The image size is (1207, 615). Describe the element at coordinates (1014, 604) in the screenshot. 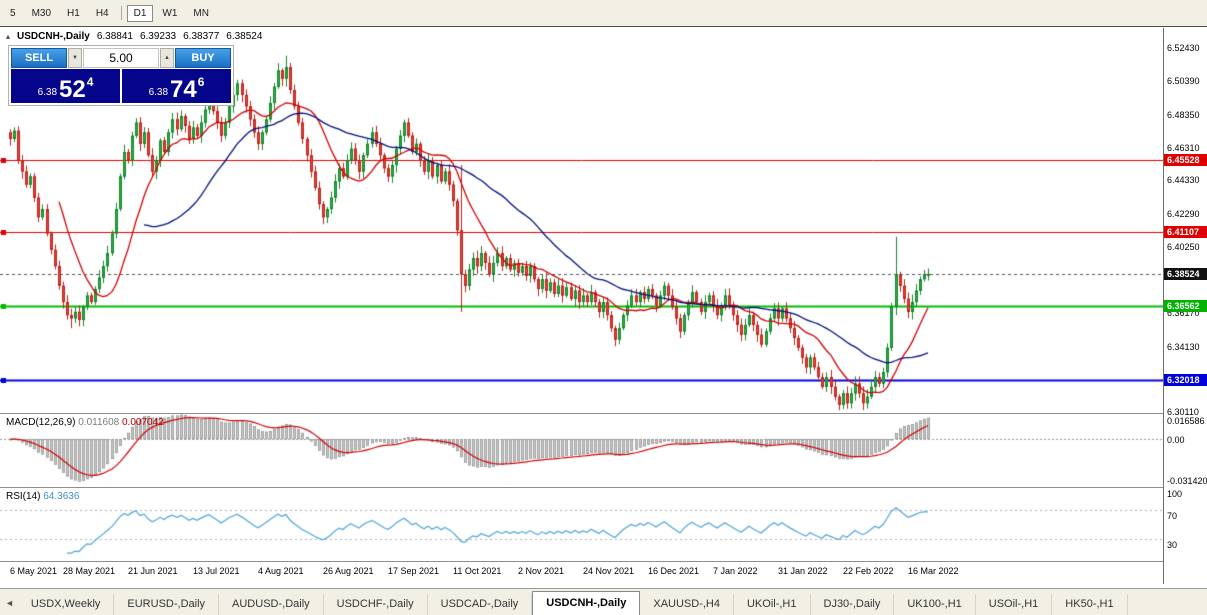

I see `chart-tab-usoil-h1: USOil-,H1` at that location.